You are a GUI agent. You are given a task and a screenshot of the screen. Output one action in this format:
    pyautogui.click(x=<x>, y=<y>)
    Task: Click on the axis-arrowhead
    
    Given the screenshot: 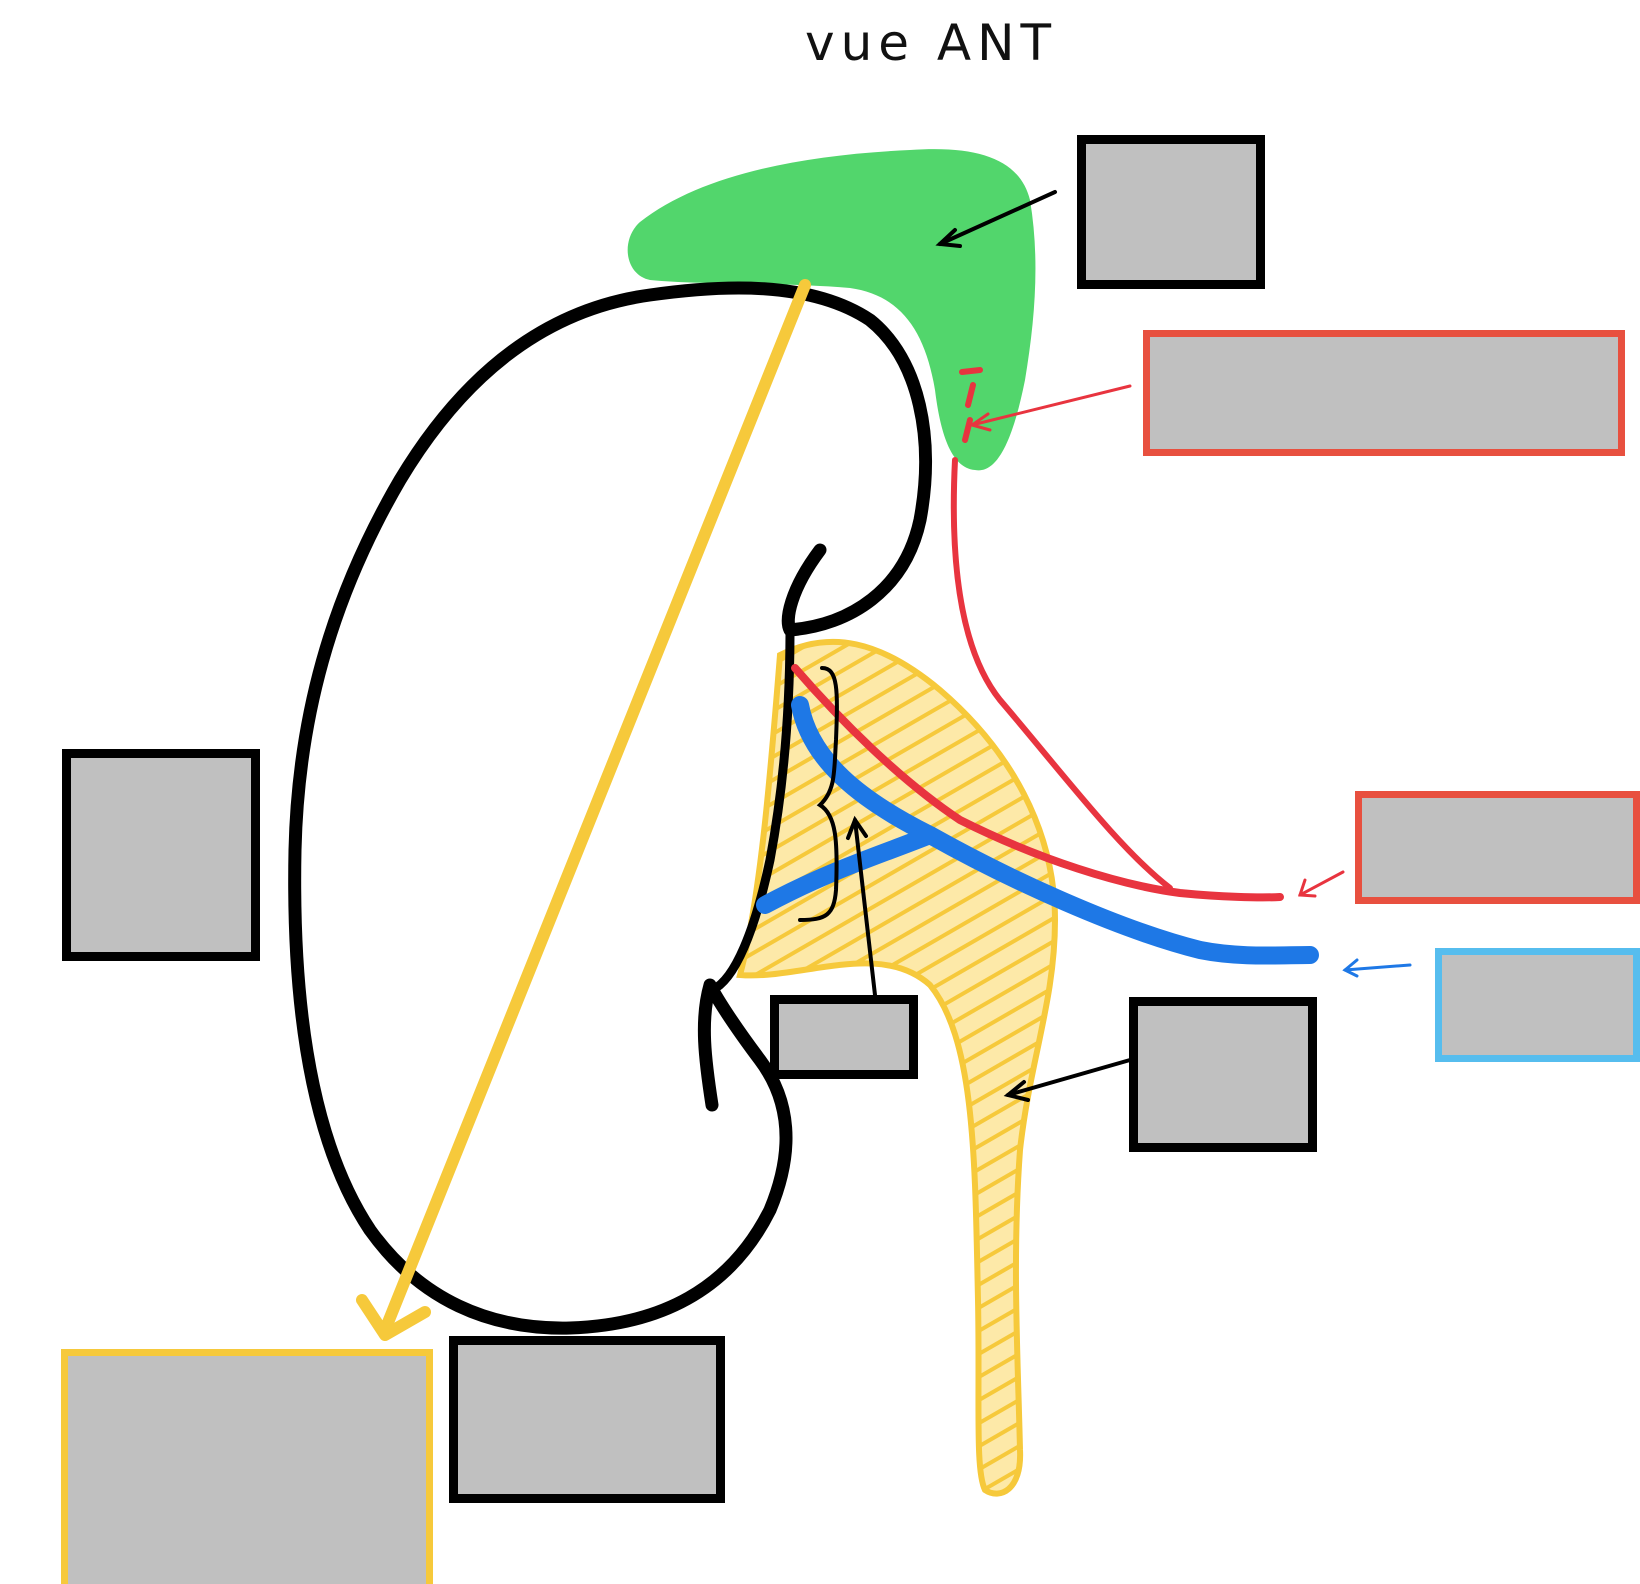 What is the action you would take?
    pyautogui.click(x=393, y=1317)
    